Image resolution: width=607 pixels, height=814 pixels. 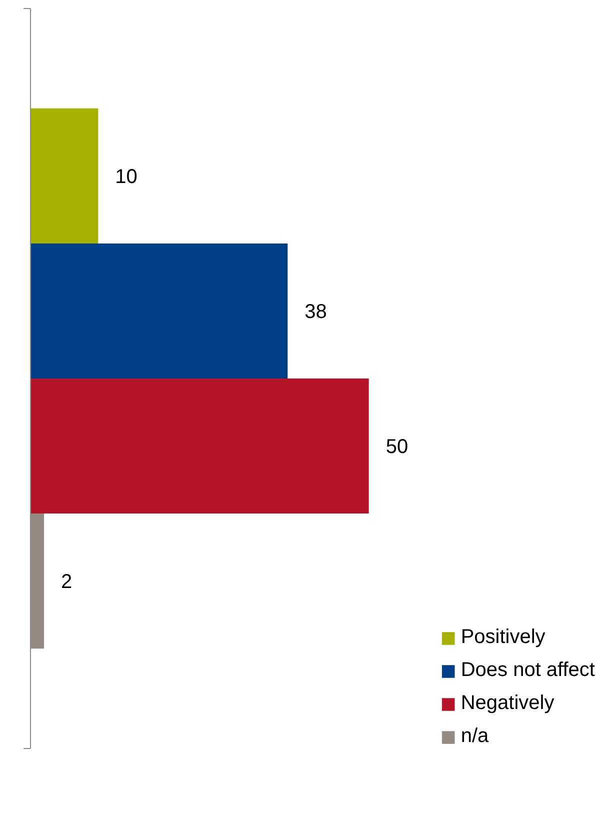 What do you see at coordinates (315, 311) in the screenshot?
I see `data-label: 38` at bounding box center [315, 311].